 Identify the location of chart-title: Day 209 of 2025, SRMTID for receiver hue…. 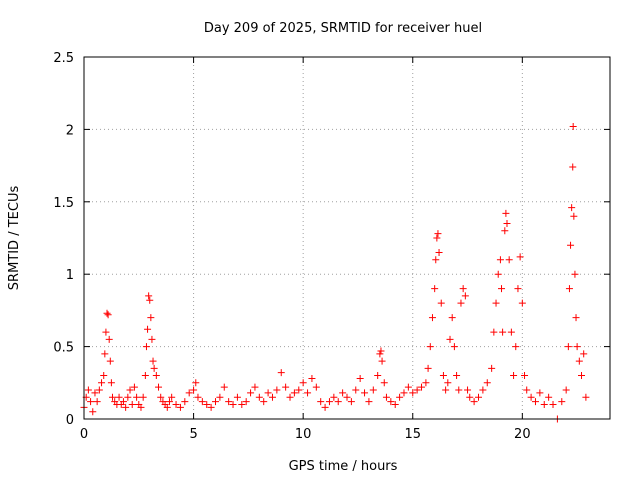
(343, 28).